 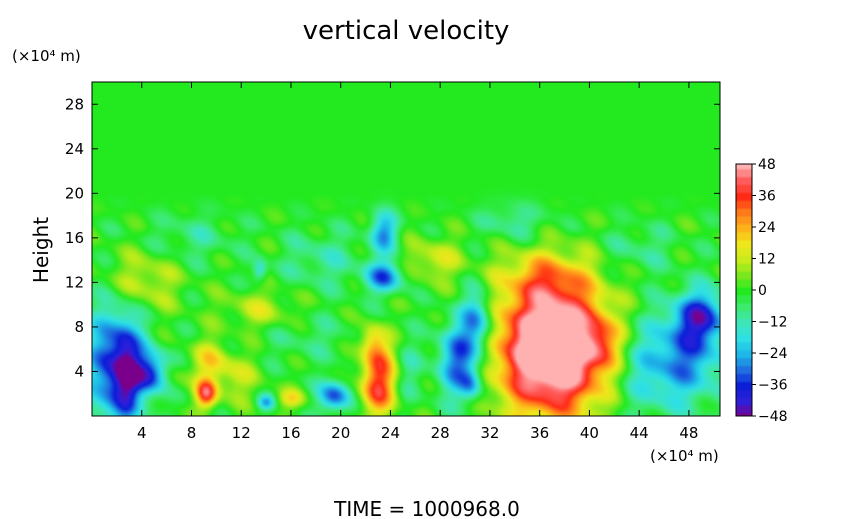 I want to click on x-tick-label: 40, so click(x=589, y=433).